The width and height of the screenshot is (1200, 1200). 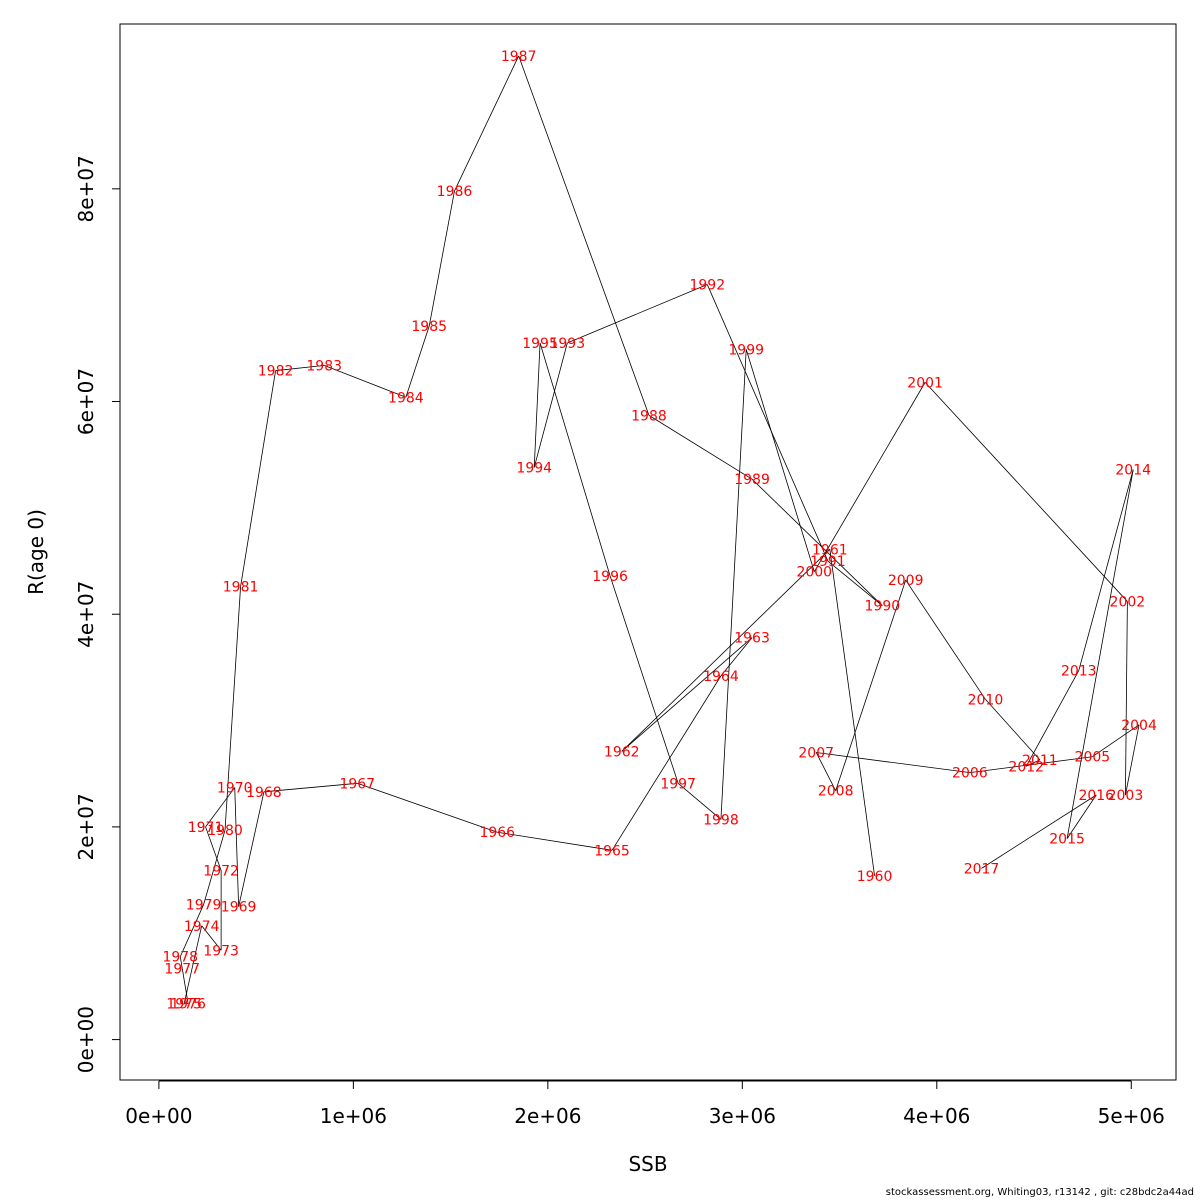 What do you see at coordinates (181, 962) in the screenshot?
I see `path-segment-1977-1978` at bounding box center [181, 962].